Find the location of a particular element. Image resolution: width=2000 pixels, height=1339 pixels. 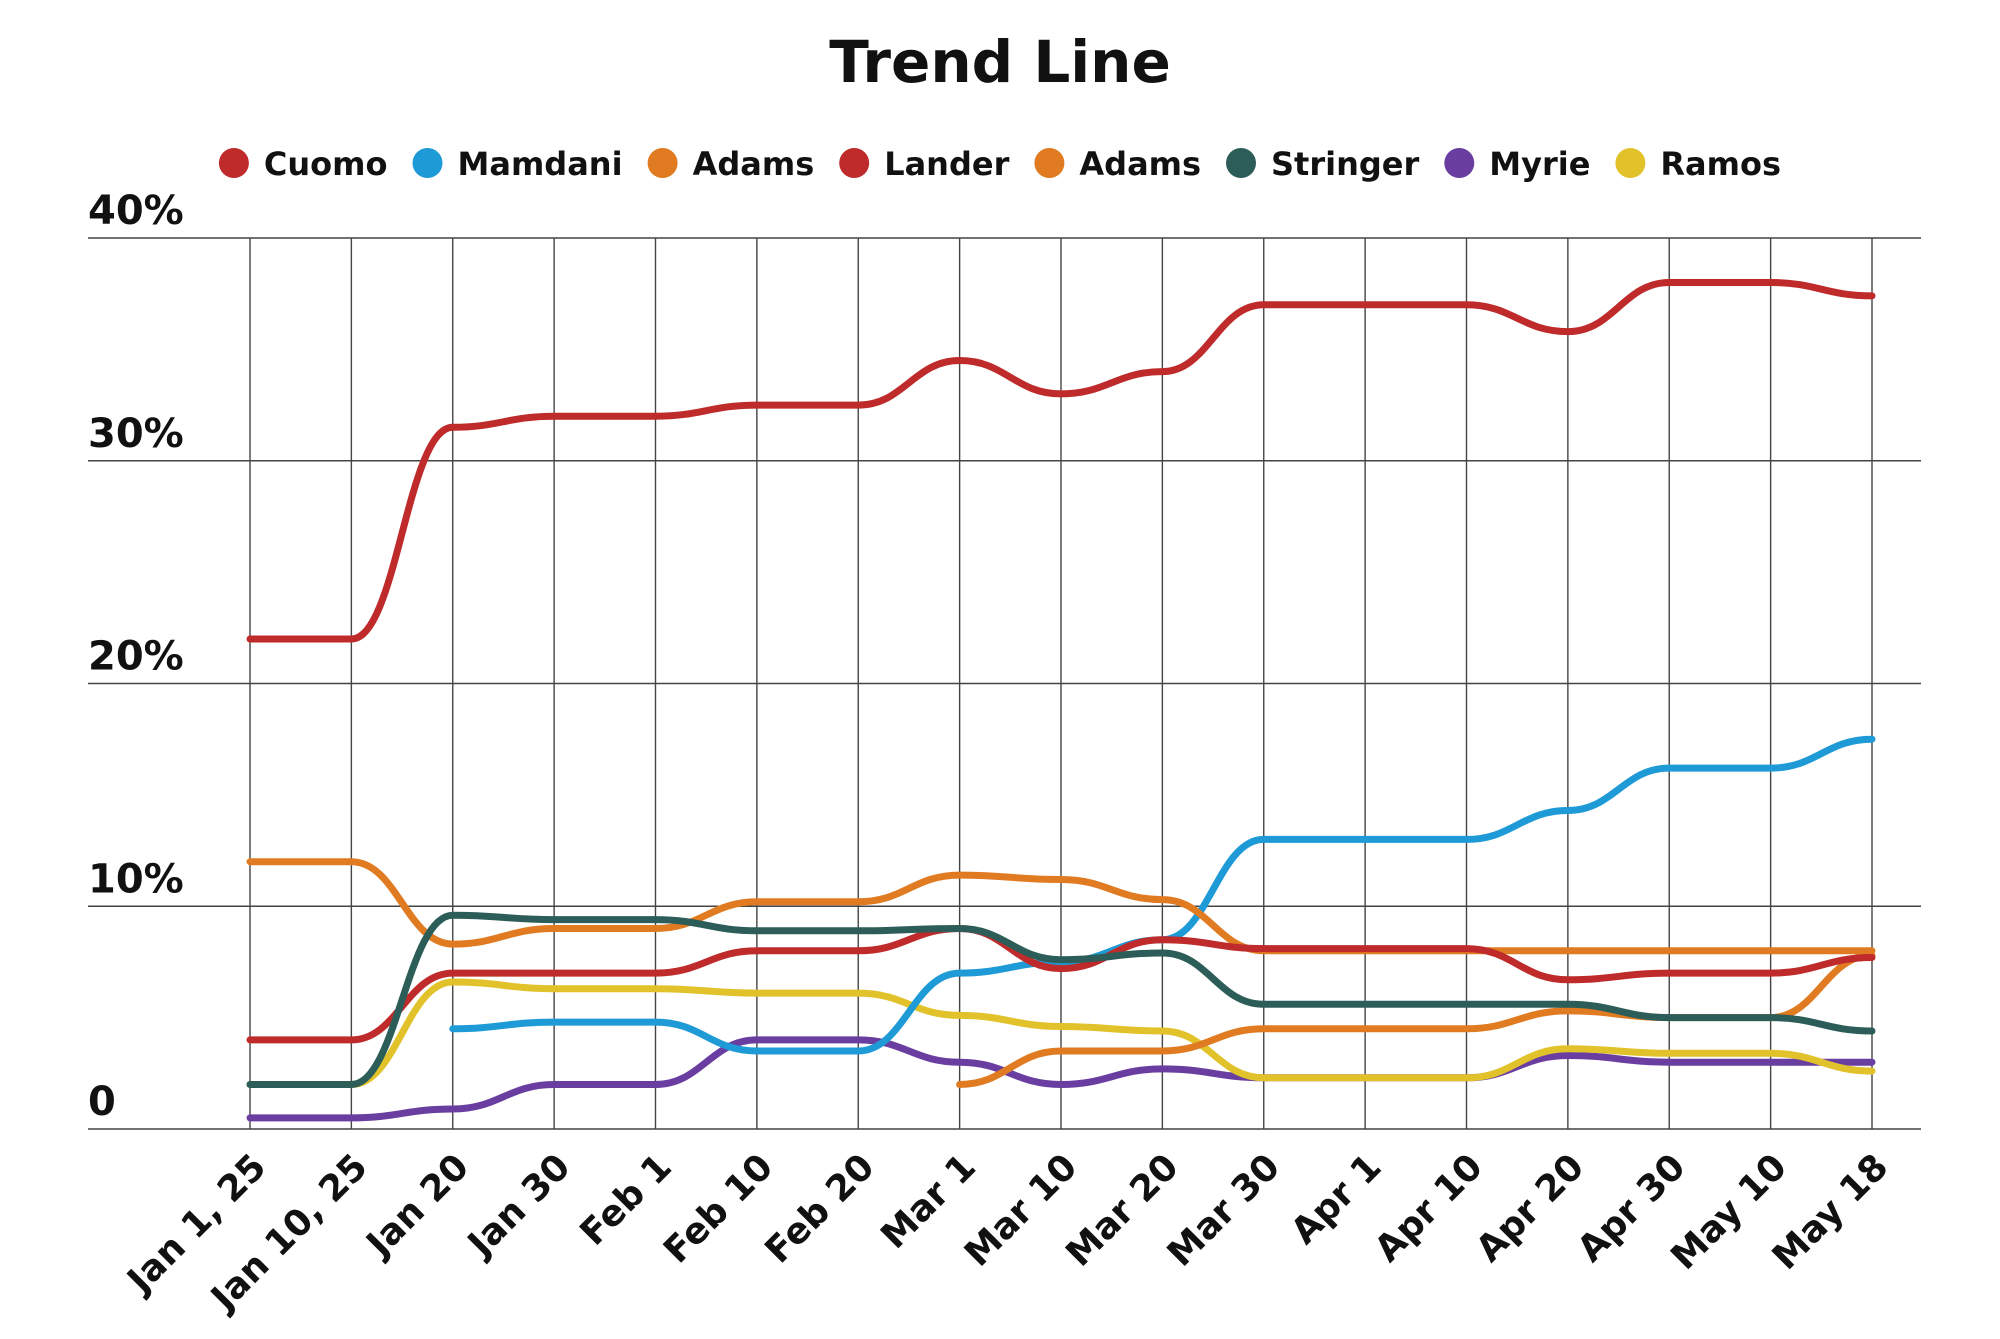

legend-item: Mamdani is located at coordinates (517, 164).